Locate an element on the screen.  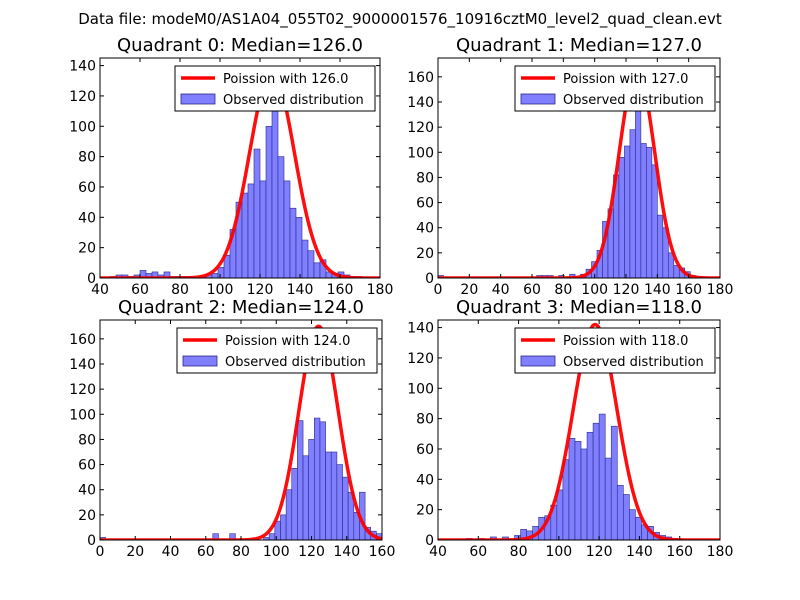
quadrant-1-ytick-label: 60 is located at coordinates (425, 204).